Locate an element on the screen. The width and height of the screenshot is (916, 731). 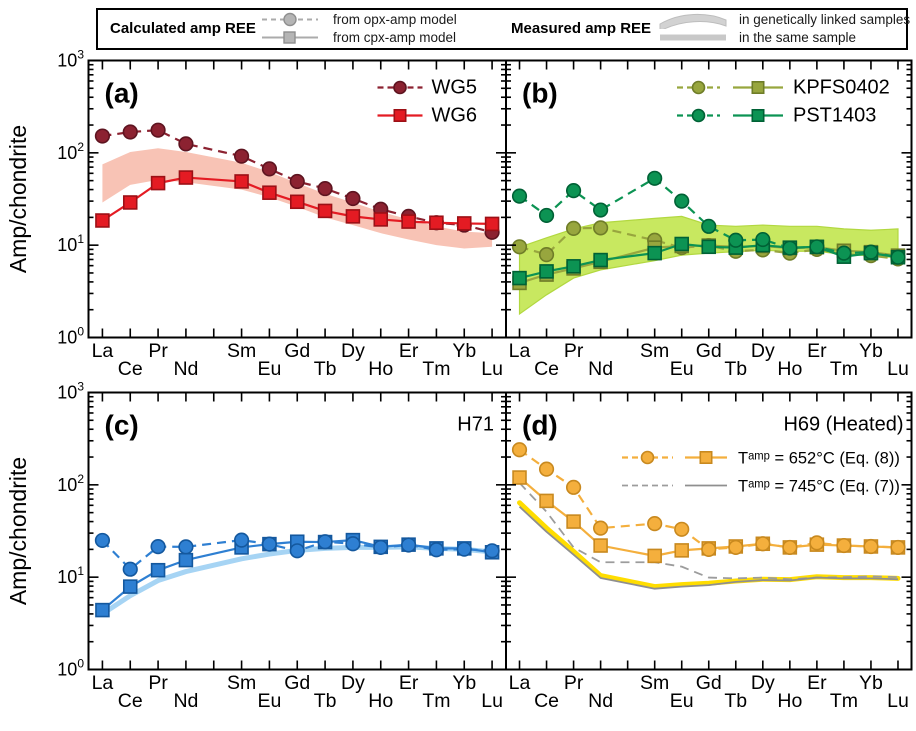
panel-label-b: (b) is located at coordinates (540, 93).